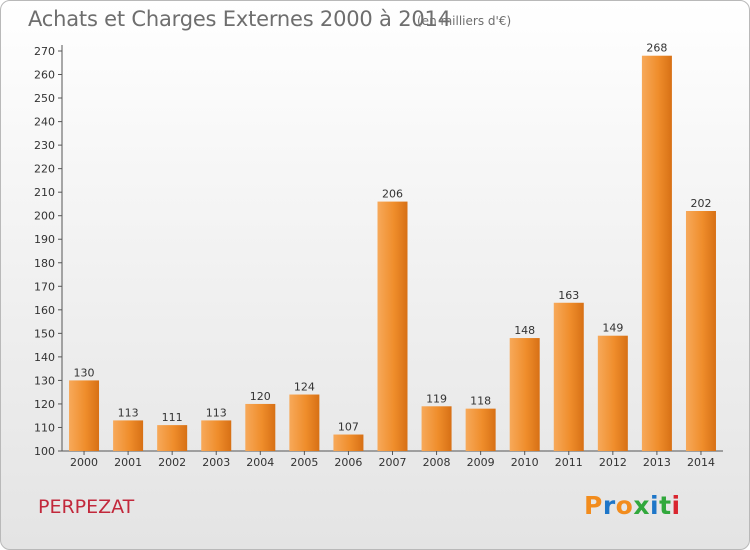 The height and width of the screenshot is (550, 750). I want to click on y-tick-label: 180, so click(44, 263).